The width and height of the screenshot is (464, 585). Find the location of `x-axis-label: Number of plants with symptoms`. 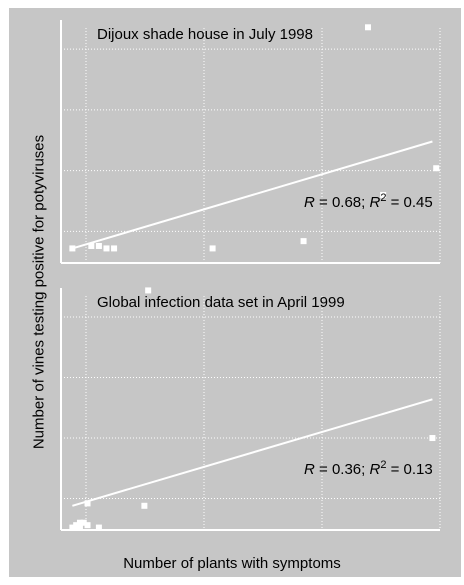

x-axis-label: Number of plants with symptoms is located at coordinates (232, 563).